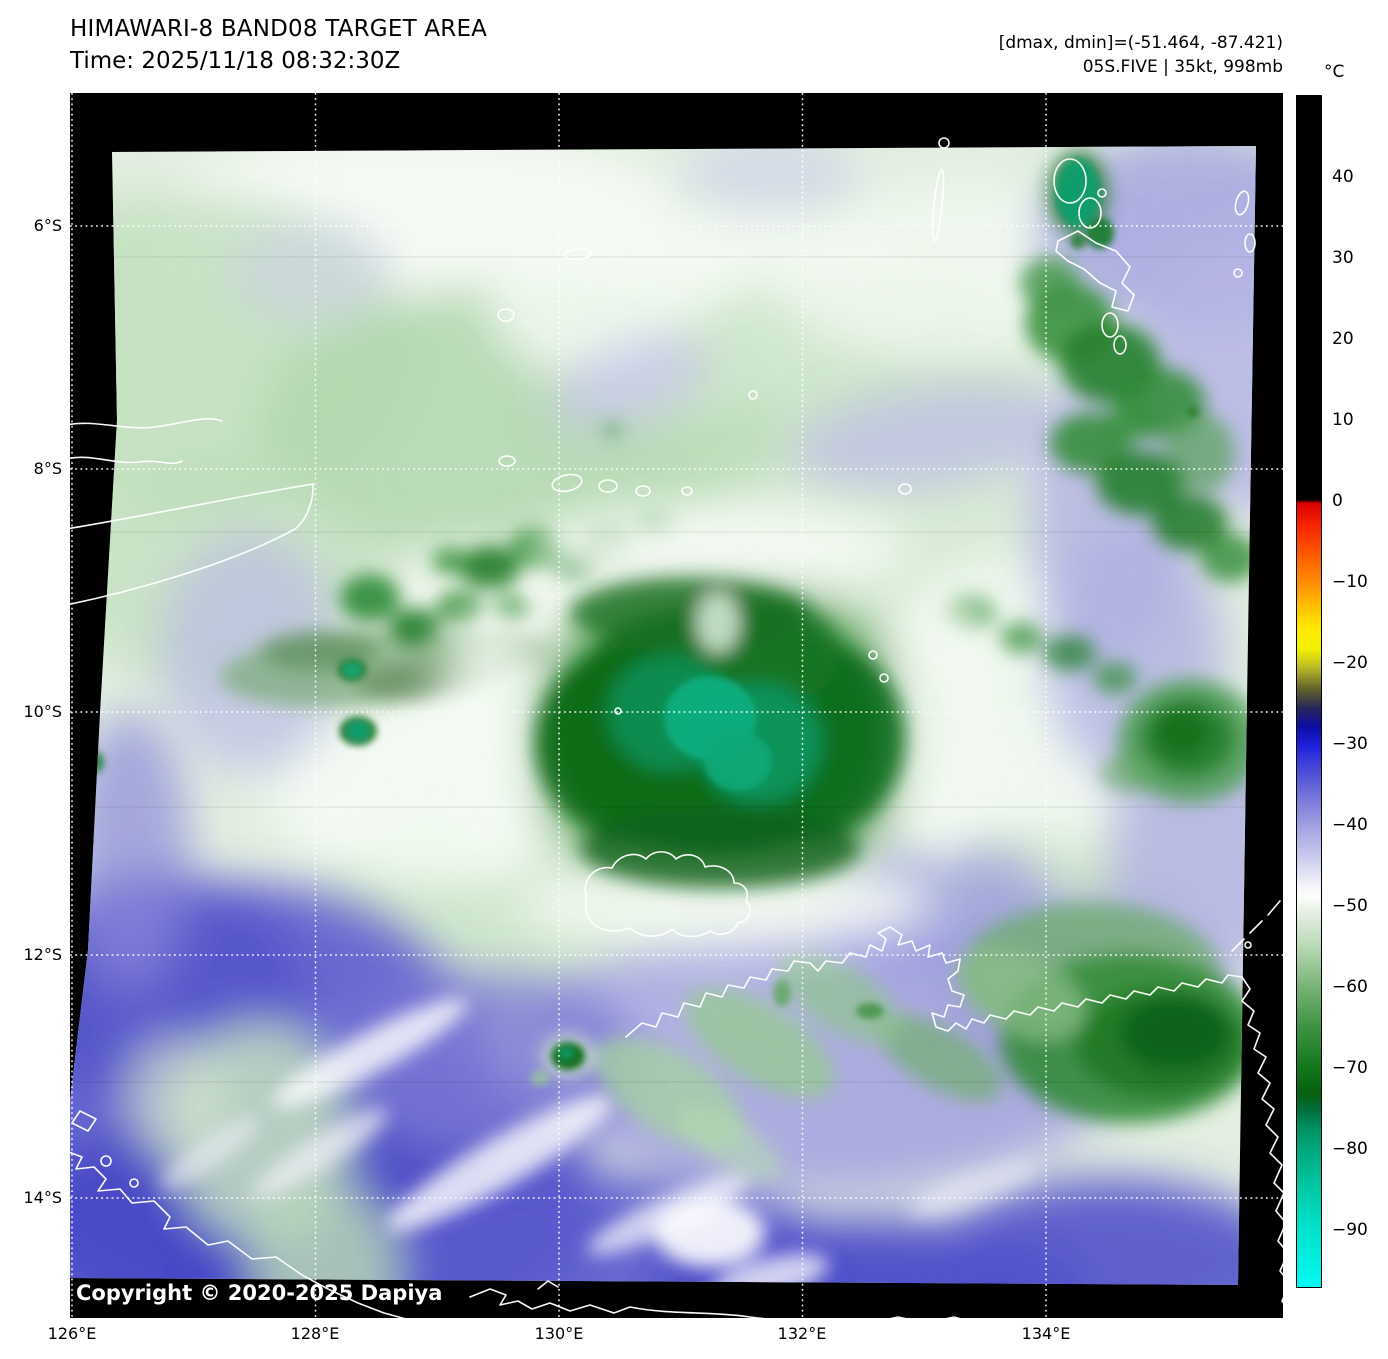 The height and width of the screenshot is (1359, 1388). Describe the element at coordinates (47, 225) in the screenshot. I see `lat-label-6s: 6°S` at that location.